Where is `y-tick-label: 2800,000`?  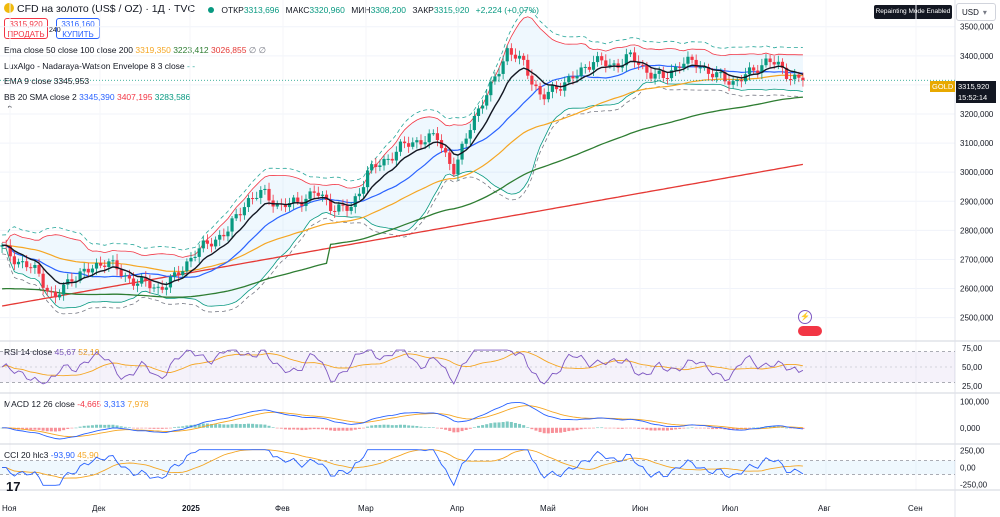 y-tick-label: 2800,000 is located at coordinates (977, 230).